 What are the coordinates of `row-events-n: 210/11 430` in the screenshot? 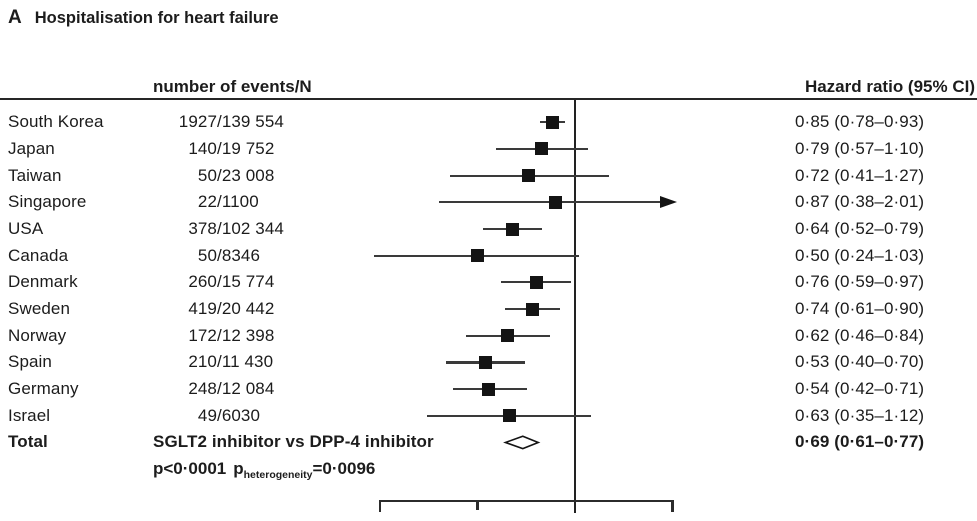 It's located at (213, 362).